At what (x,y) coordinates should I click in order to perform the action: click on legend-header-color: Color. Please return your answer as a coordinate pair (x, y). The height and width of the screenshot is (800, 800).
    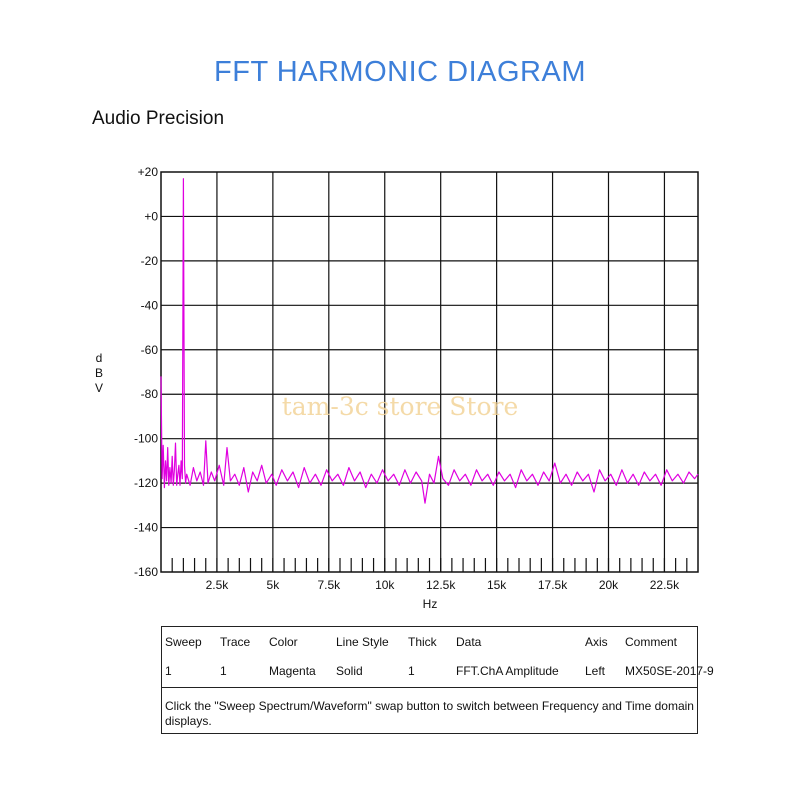
    Looking at the image, I should click on (283, 642).